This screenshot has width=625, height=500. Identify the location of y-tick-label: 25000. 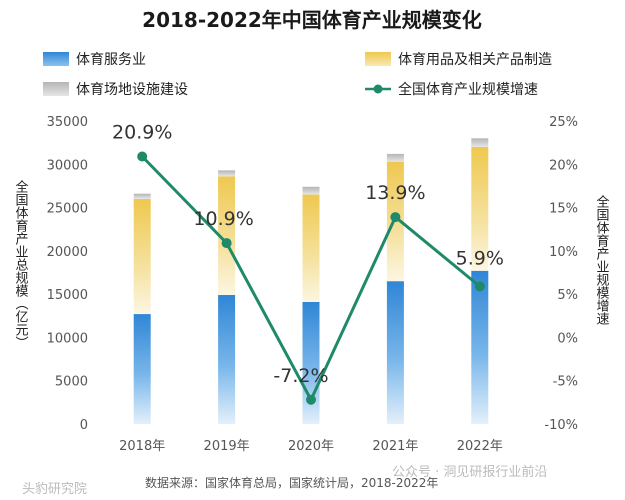
(67, 209).